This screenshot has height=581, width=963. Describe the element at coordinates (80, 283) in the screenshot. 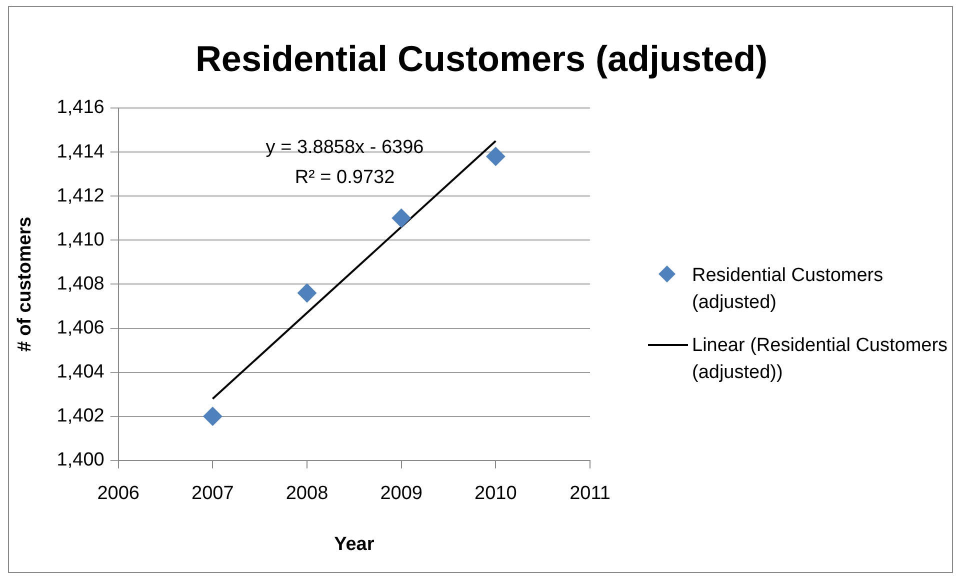

I see `y-tick-label: 1,408` at that location.